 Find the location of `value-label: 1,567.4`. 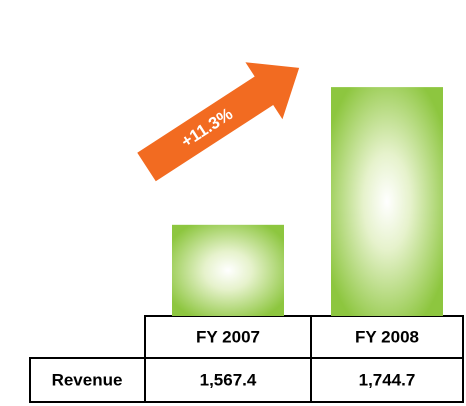

value-label: 1,567.4 is located at coordinates (228, 379).